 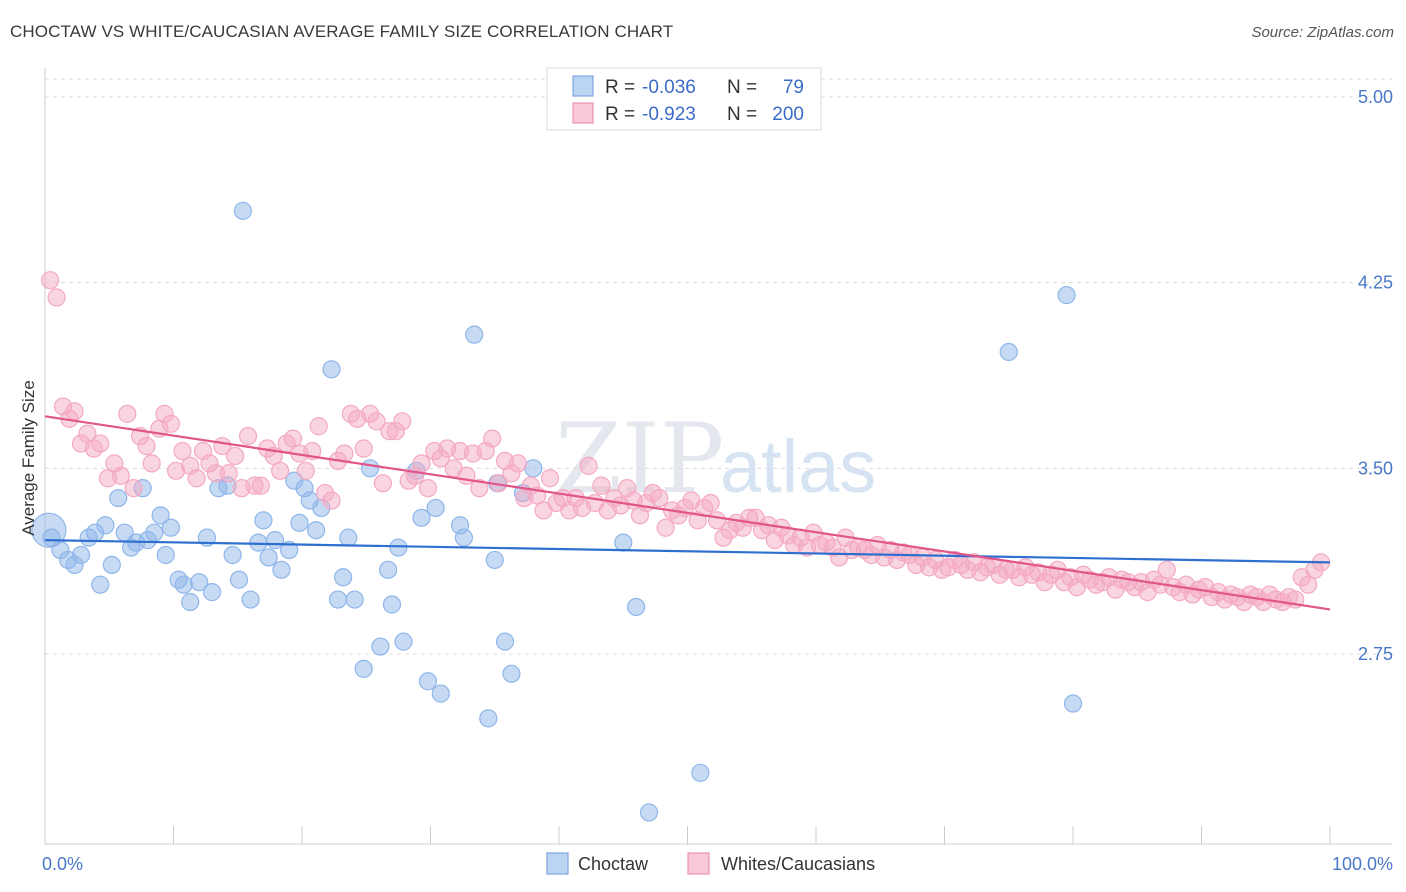 I want to click on bottom-legend-label-choctaw: Choctaw, so click(x=613, y=864).